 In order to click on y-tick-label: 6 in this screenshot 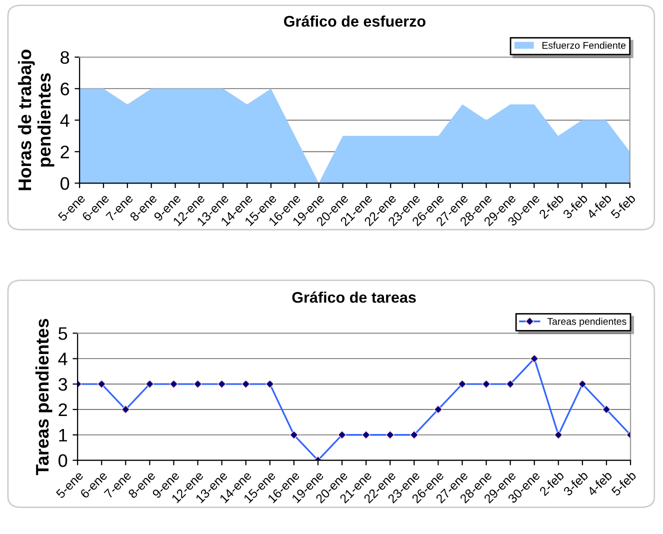, I will do `click(65, 89)`.